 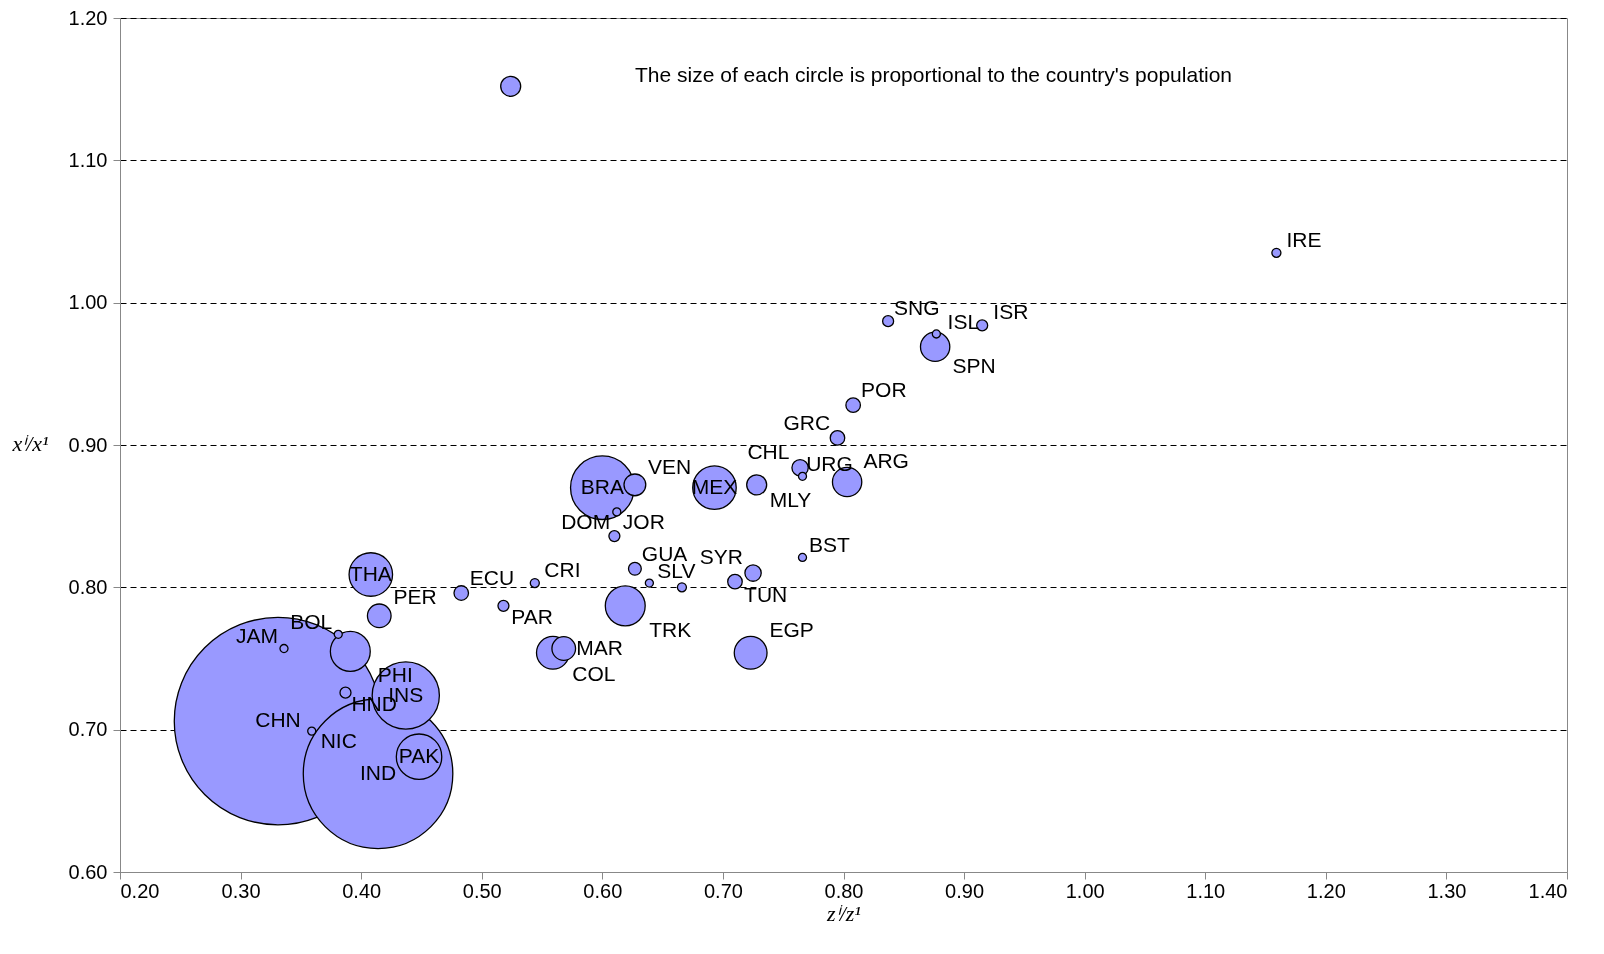 What do you see at coordinates (140, 890) in the screenshot?
I see `x-tick-label: 0.20` at bounding box center [140, 890].